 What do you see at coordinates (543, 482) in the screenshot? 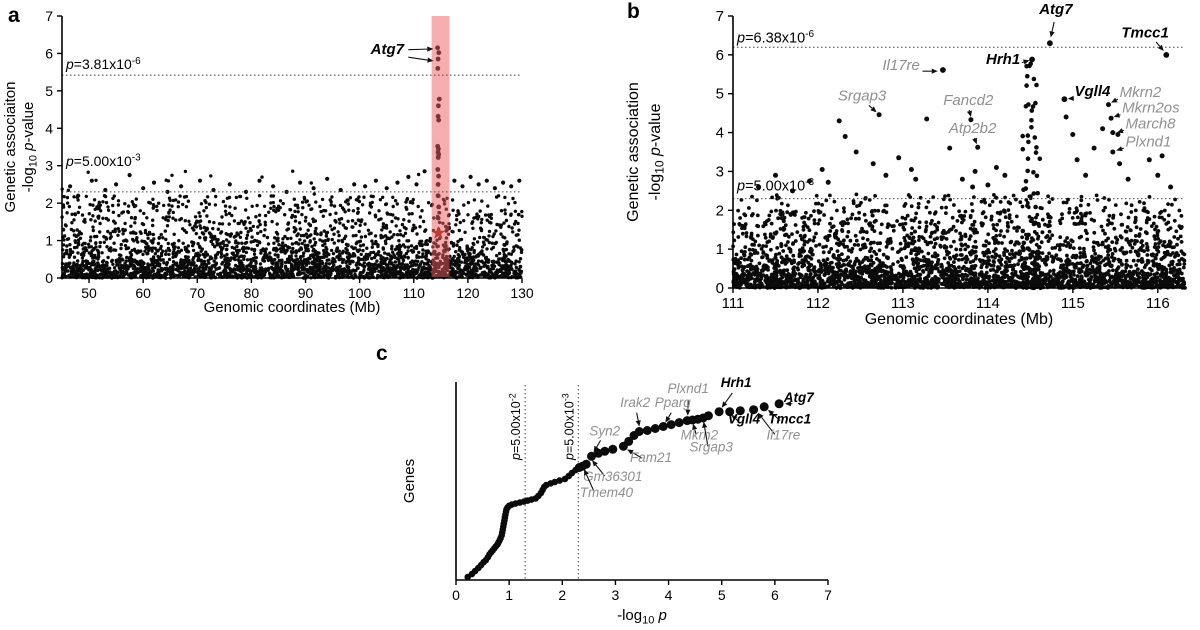
I see `threshold-lines: p=5.00x10-2p=5.00x10-3` at bounding box center [543, 482].